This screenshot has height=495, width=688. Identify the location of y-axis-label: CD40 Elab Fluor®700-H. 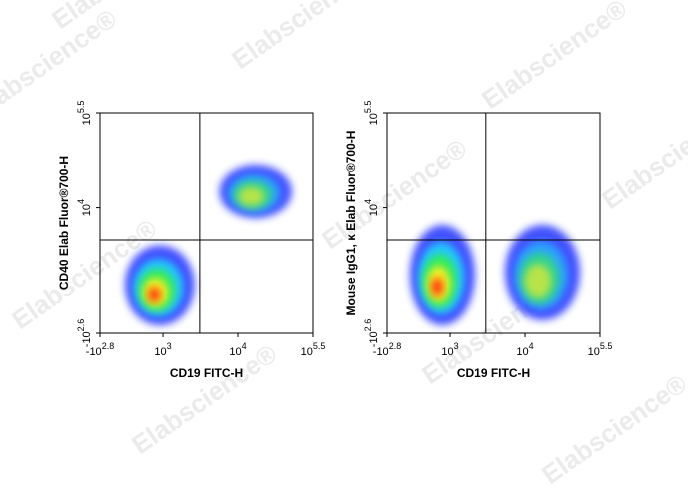
(64, 223).